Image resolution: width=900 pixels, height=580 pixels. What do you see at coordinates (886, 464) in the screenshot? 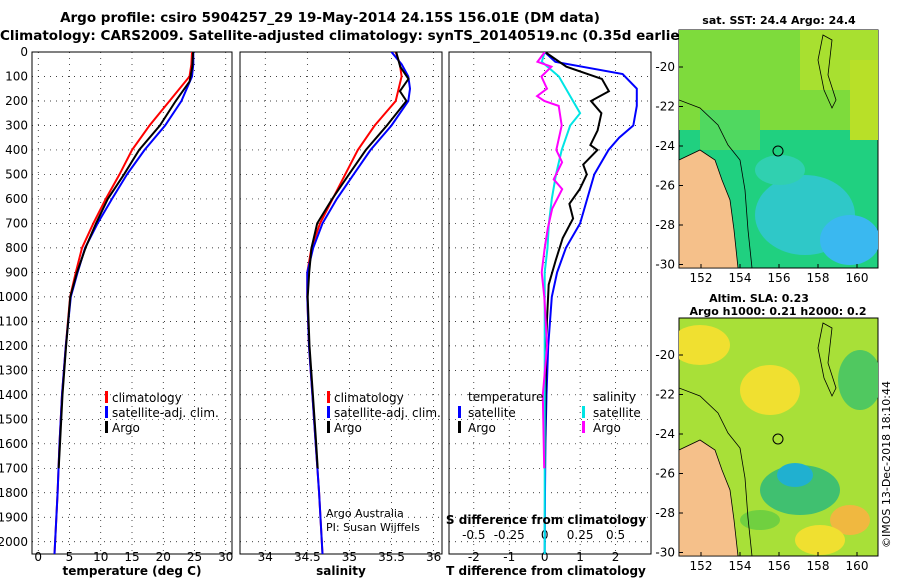
I see `imos-watermark: ©IMOS 13-Dec-2018 18:10:44` at bounding box center [886, 464].